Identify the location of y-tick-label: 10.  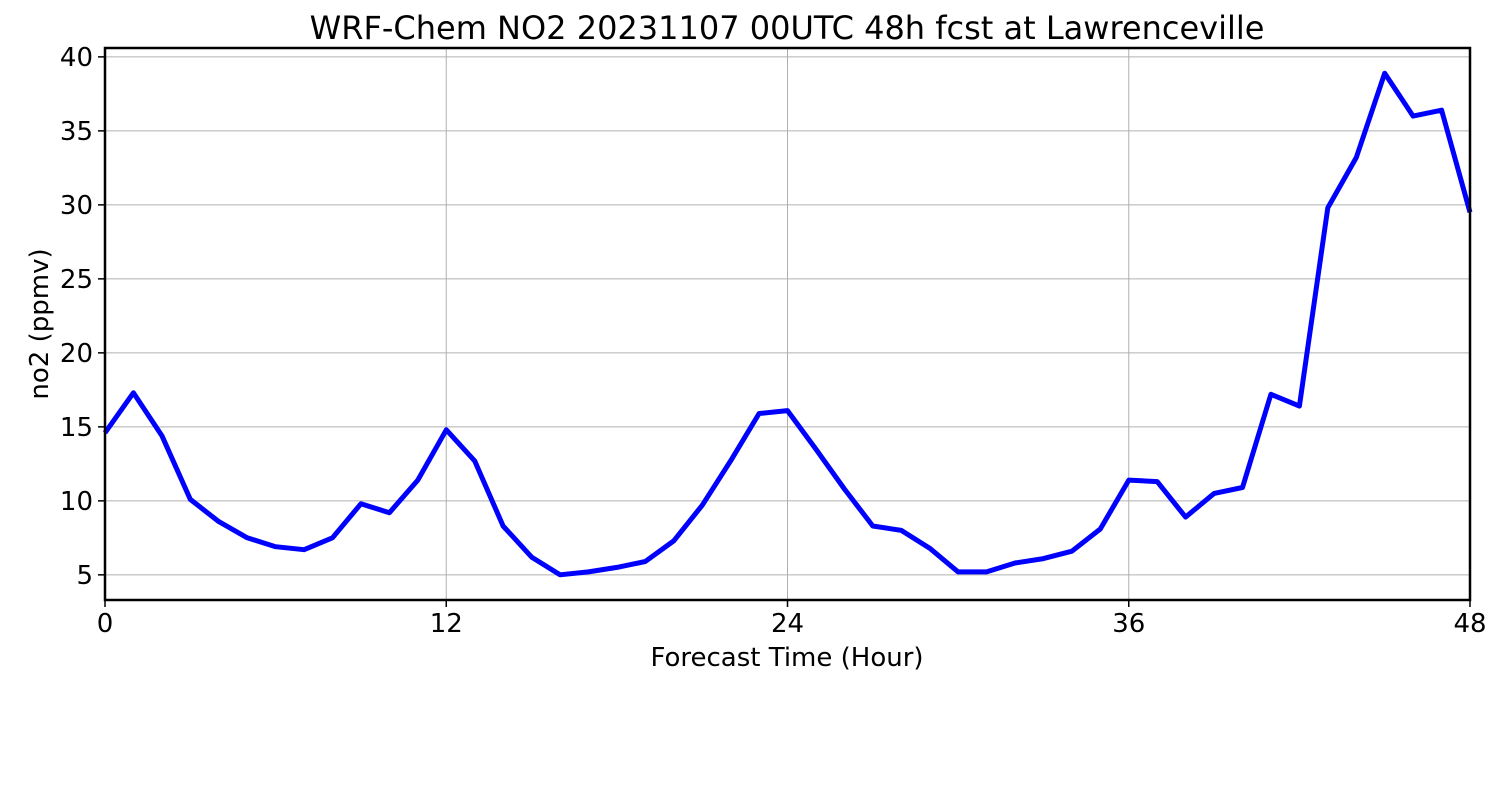
(76, 502).